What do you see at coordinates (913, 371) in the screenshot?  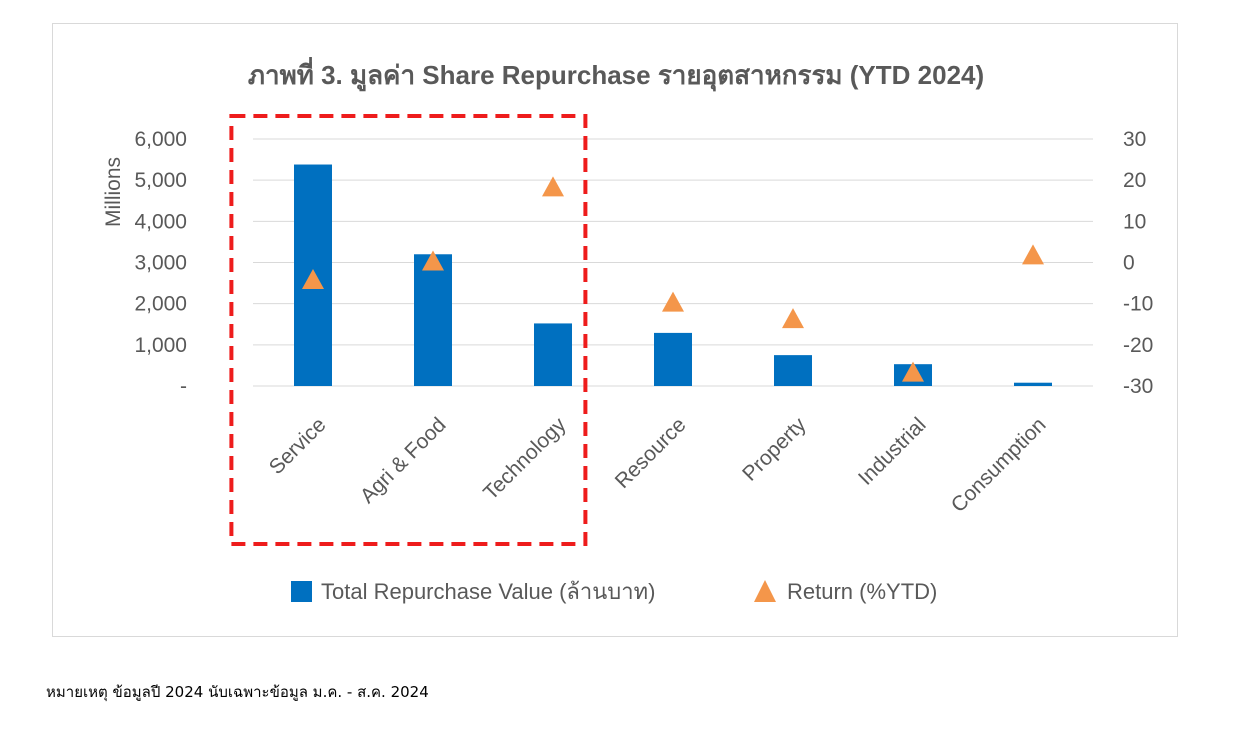 I see `return-marker-industrial` at bounding box center [913, 371].